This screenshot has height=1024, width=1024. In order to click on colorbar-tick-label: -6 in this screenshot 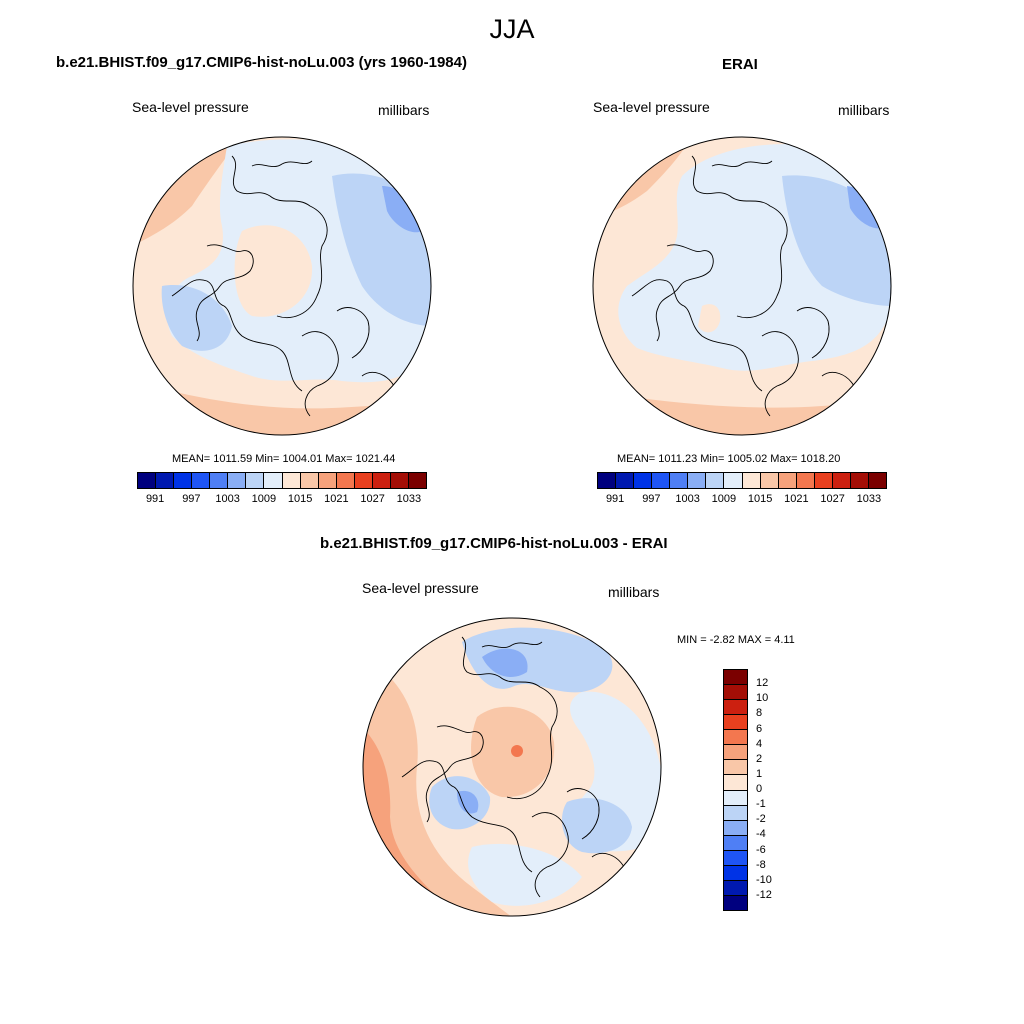, I will do `click(761, 849)`.